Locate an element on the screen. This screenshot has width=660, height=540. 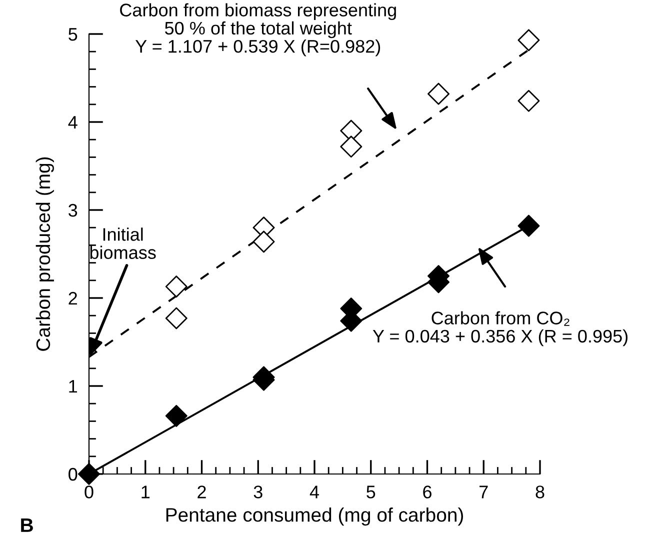
x-tick-label: 4 is located at coordinates (314, 492).